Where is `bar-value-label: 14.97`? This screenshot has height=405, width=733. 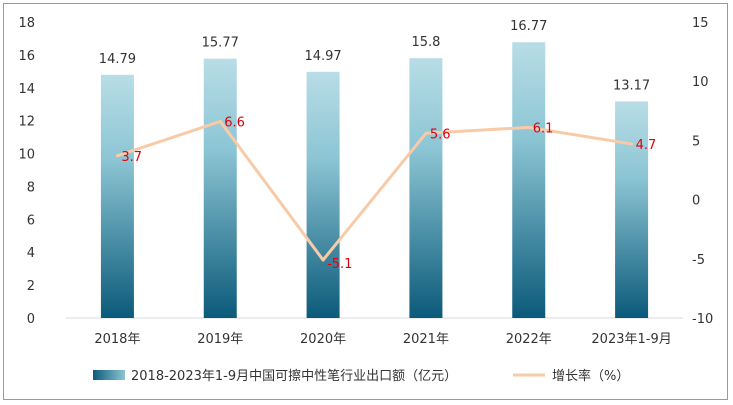
bar-value-label: 14.97 is located at coordinates (322, 56).